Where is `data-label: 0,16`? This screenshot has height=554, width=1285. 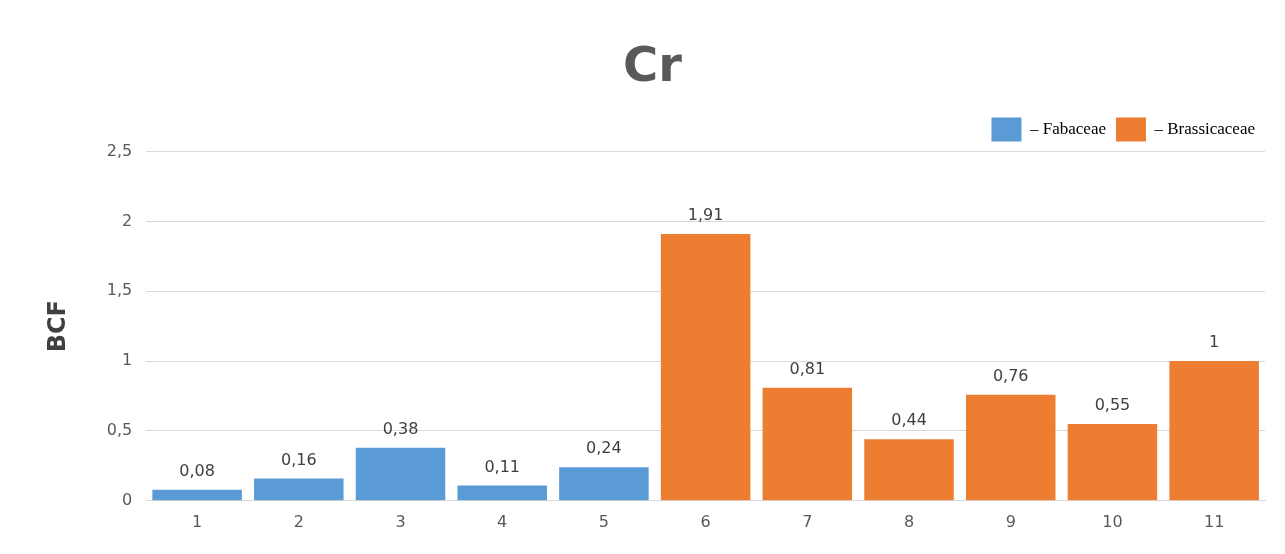 data-label: 0,16 is located at coordinates (298, 459).